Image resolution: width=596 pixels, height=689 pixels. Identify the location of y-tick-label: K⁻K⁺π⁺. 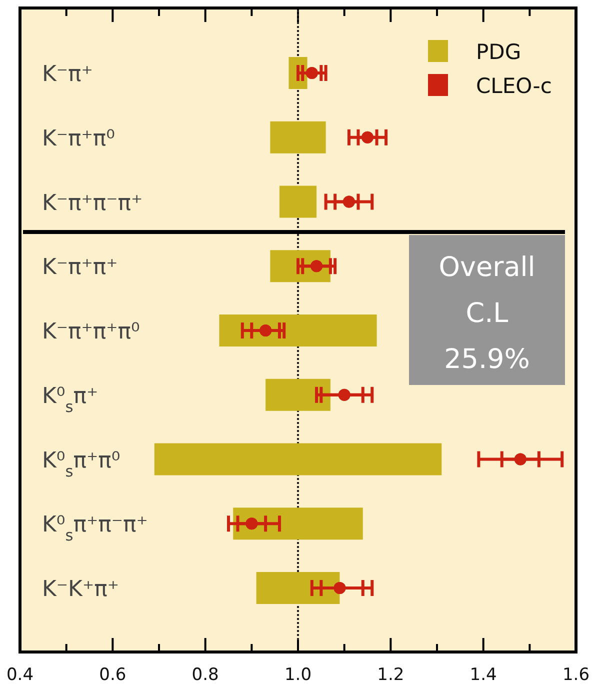
(80, 589).